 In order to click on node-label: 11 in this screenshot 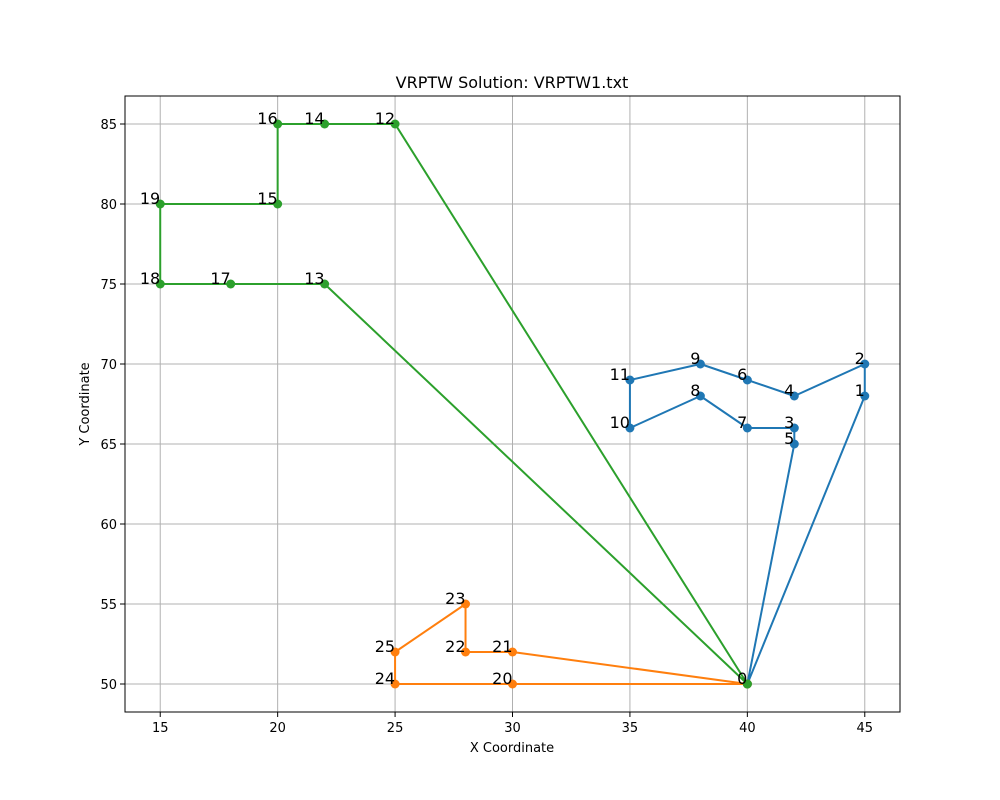, I will do `click(620, 374)`.